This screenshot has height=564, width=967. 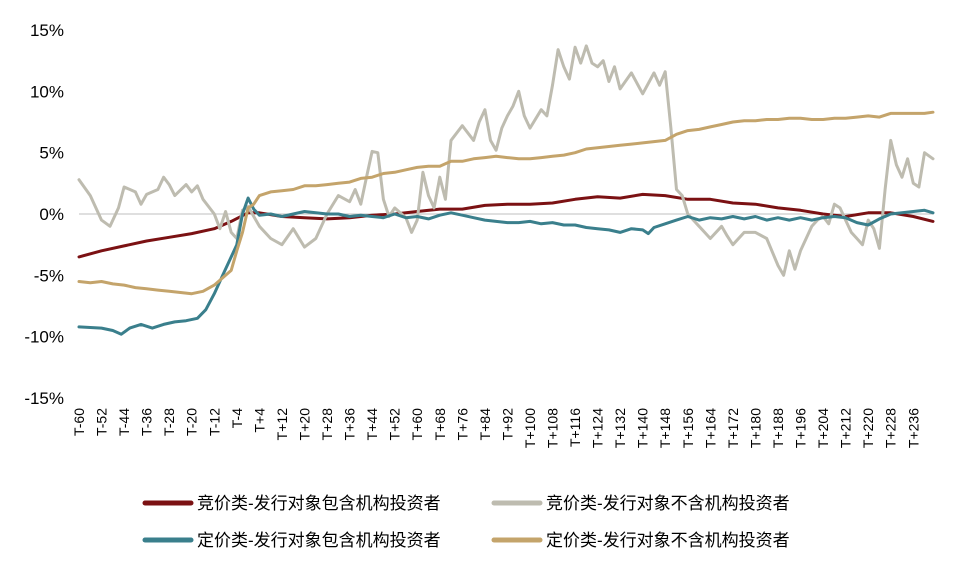 I want to click on x-tick-label: T+28, so click(x=327, y=424).